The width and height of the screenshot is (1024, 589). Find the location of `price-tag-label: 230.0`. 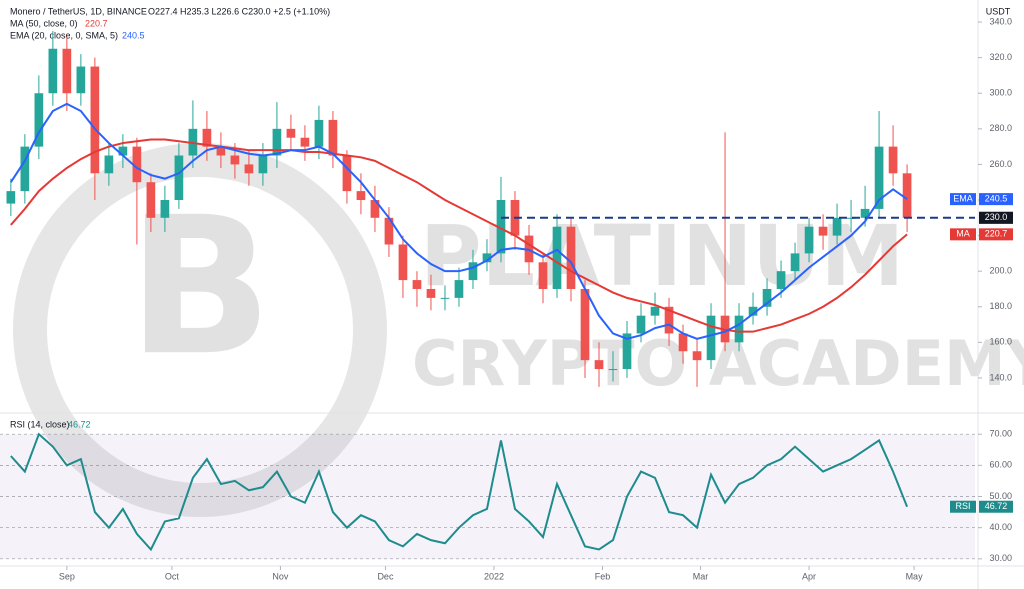

price-tag-label: 230.0 is located at coordinates (996, 217).